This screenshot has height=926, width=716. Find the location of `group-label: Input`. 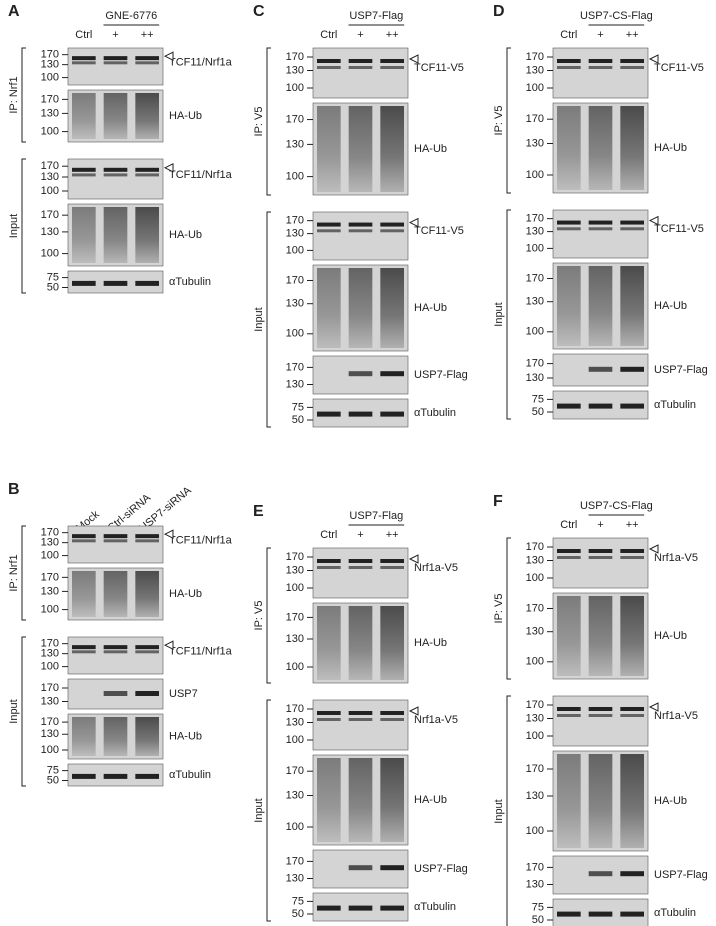

group-label: Input is located at coordinates (499, 811).